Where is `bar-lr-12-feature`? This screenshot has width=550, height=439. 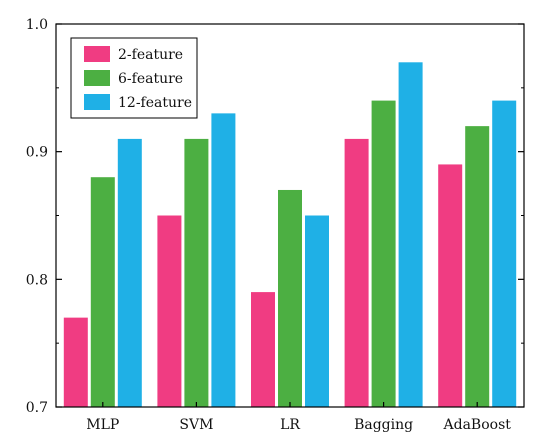 bar-lr-12-feature is located at coordinates (317, 311).